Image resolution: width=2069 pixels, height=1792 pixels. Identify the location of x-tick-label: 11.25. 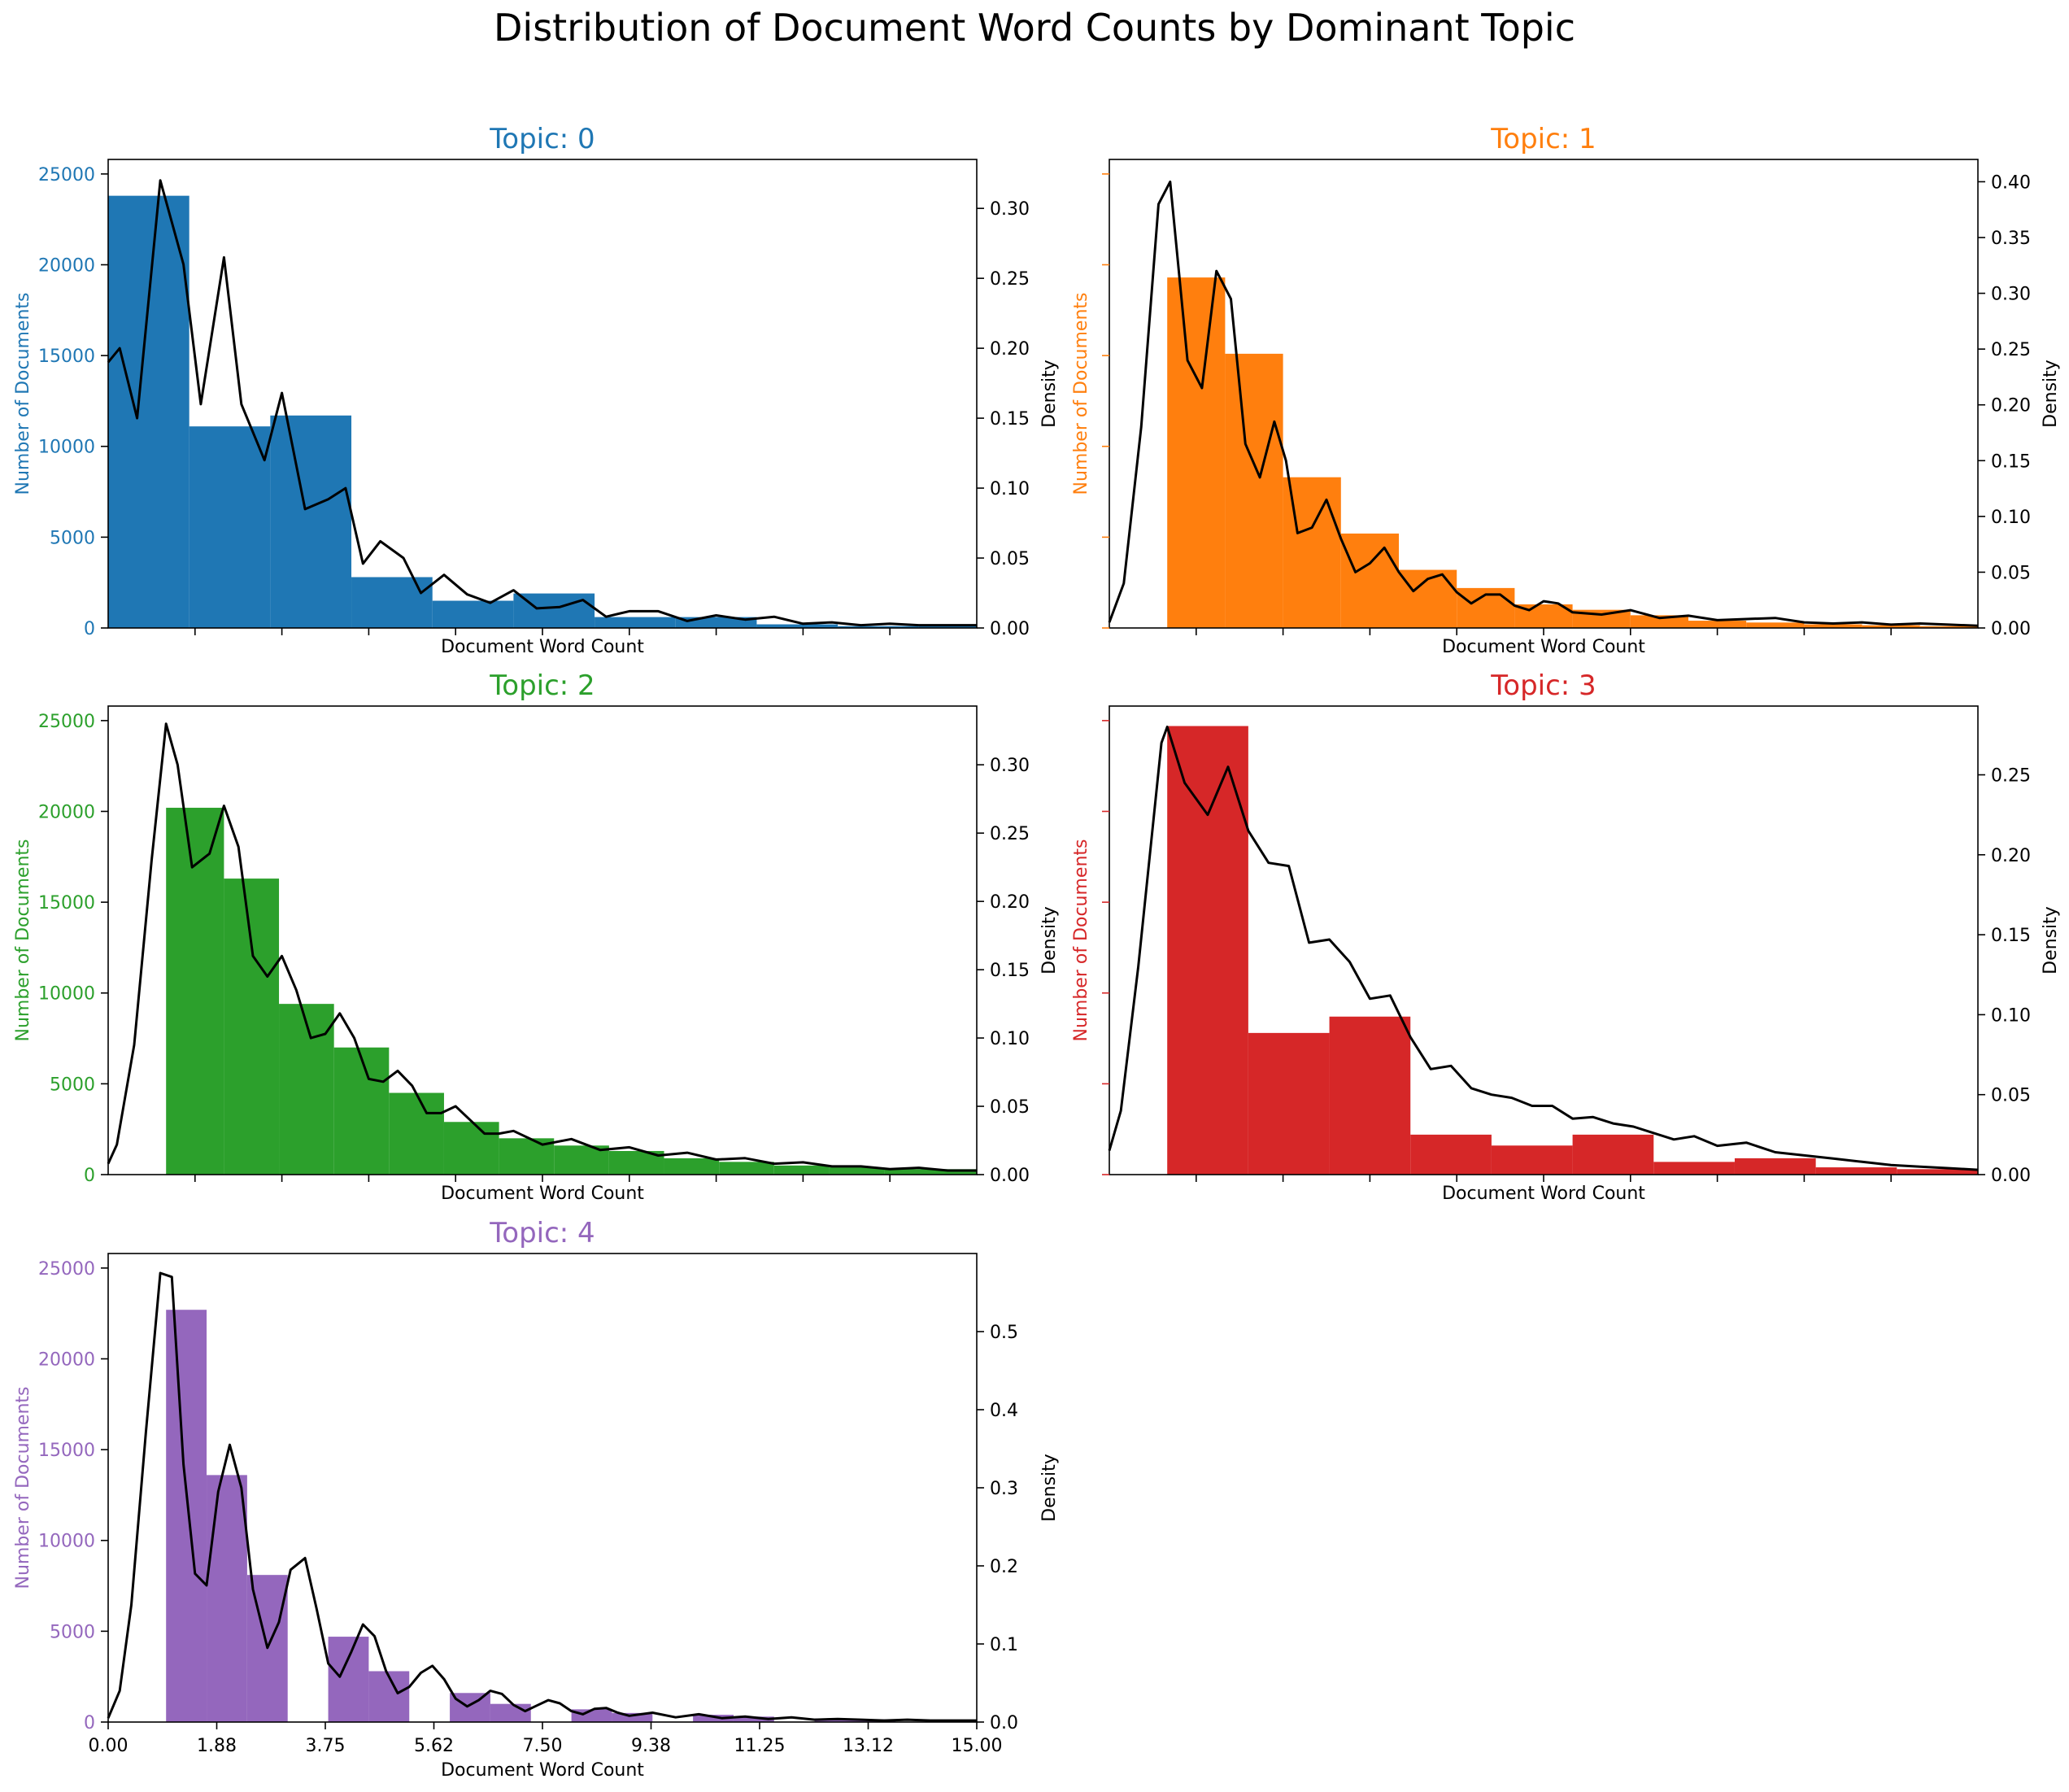
(760, 1746).